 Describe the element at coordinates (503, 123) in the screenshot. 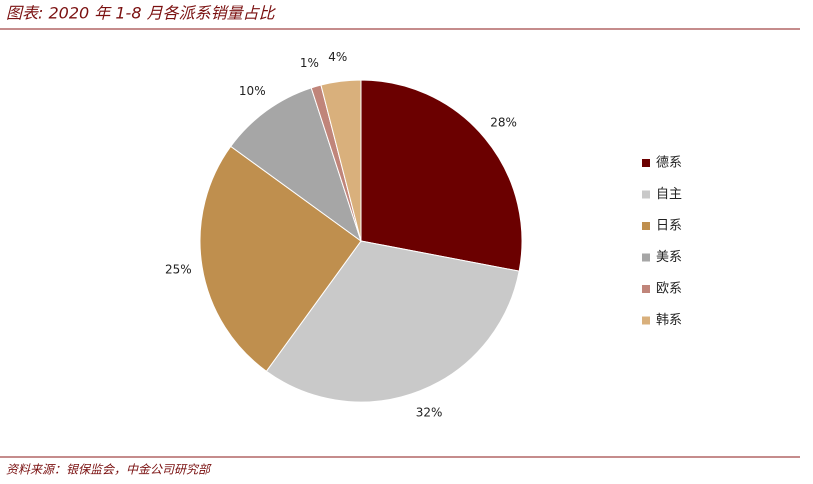

I see `data-label: 28%` at that location.